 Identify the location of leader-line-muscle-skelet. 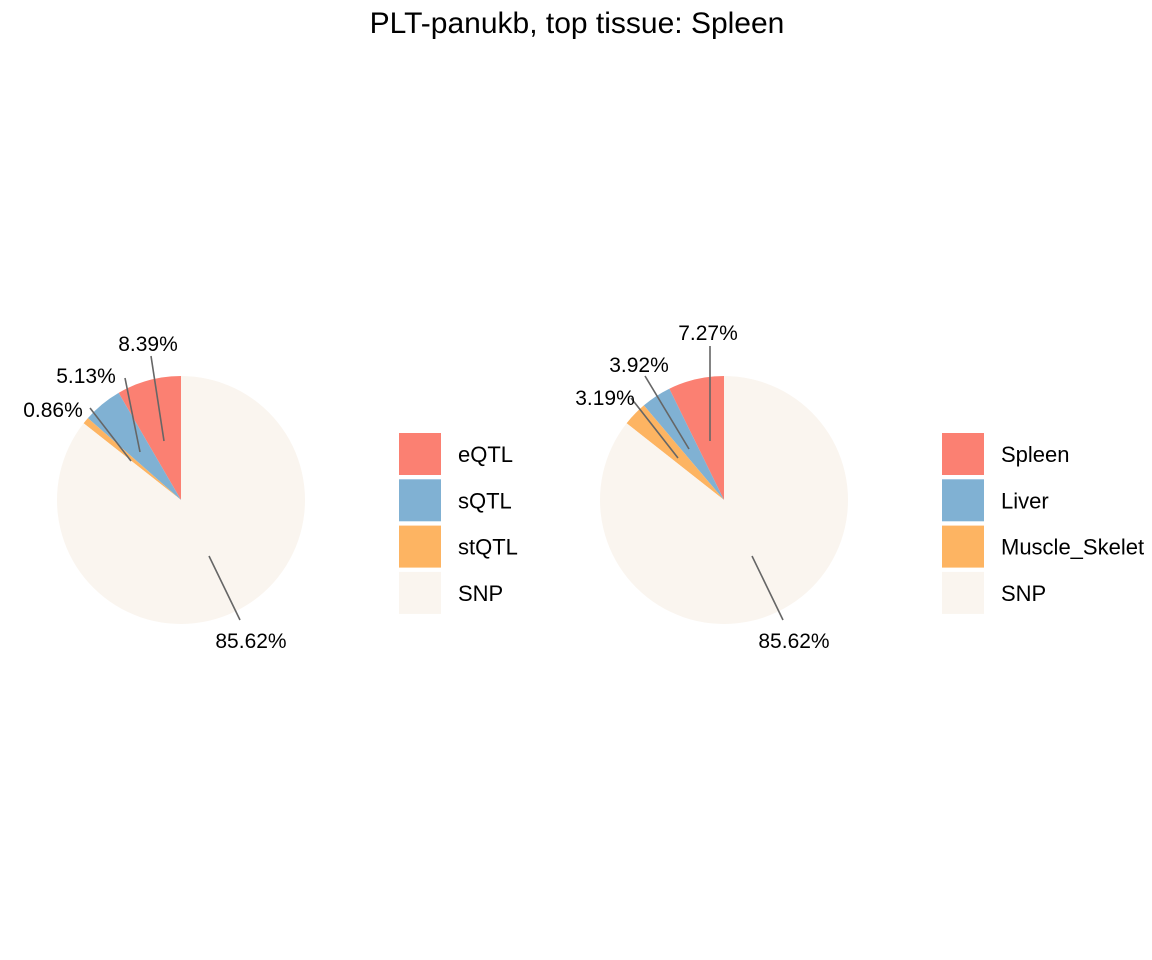
(654, 428).